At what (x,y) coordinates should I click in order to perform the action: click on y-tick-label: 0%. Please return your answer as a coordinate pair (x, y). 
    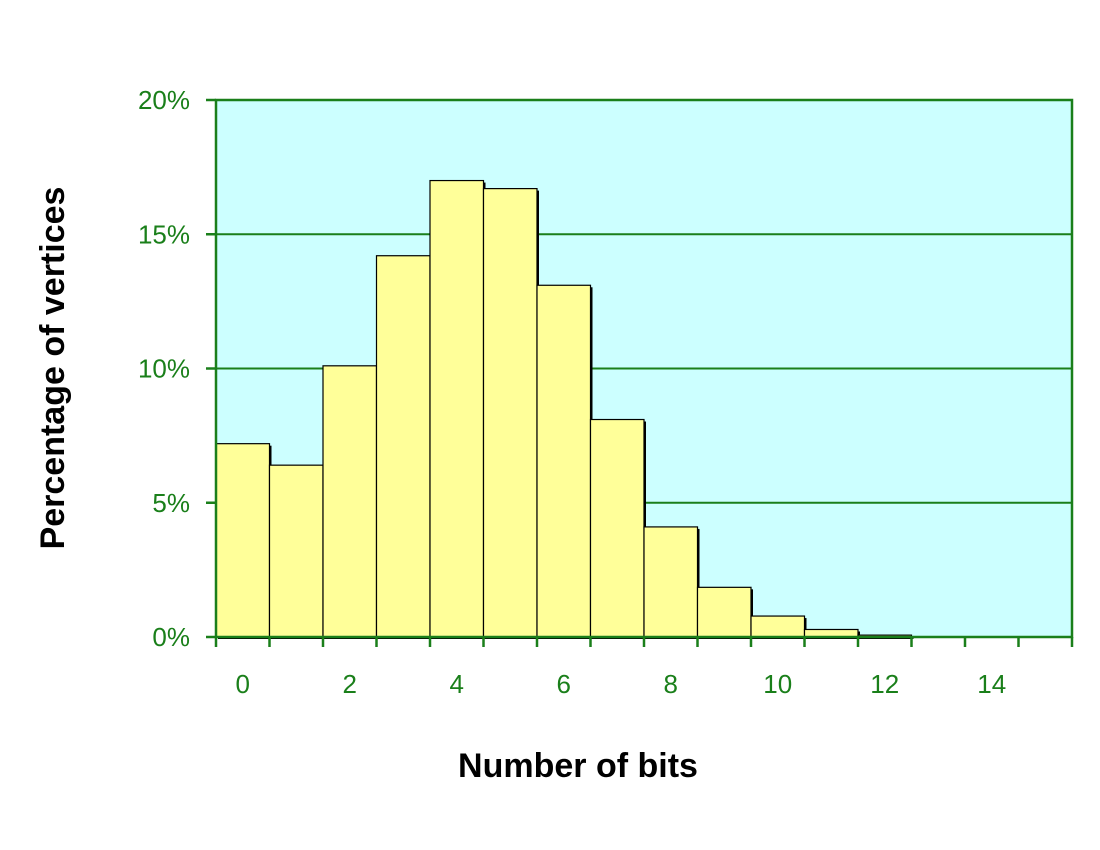
    Looking at the image, I should click on (171, 637).